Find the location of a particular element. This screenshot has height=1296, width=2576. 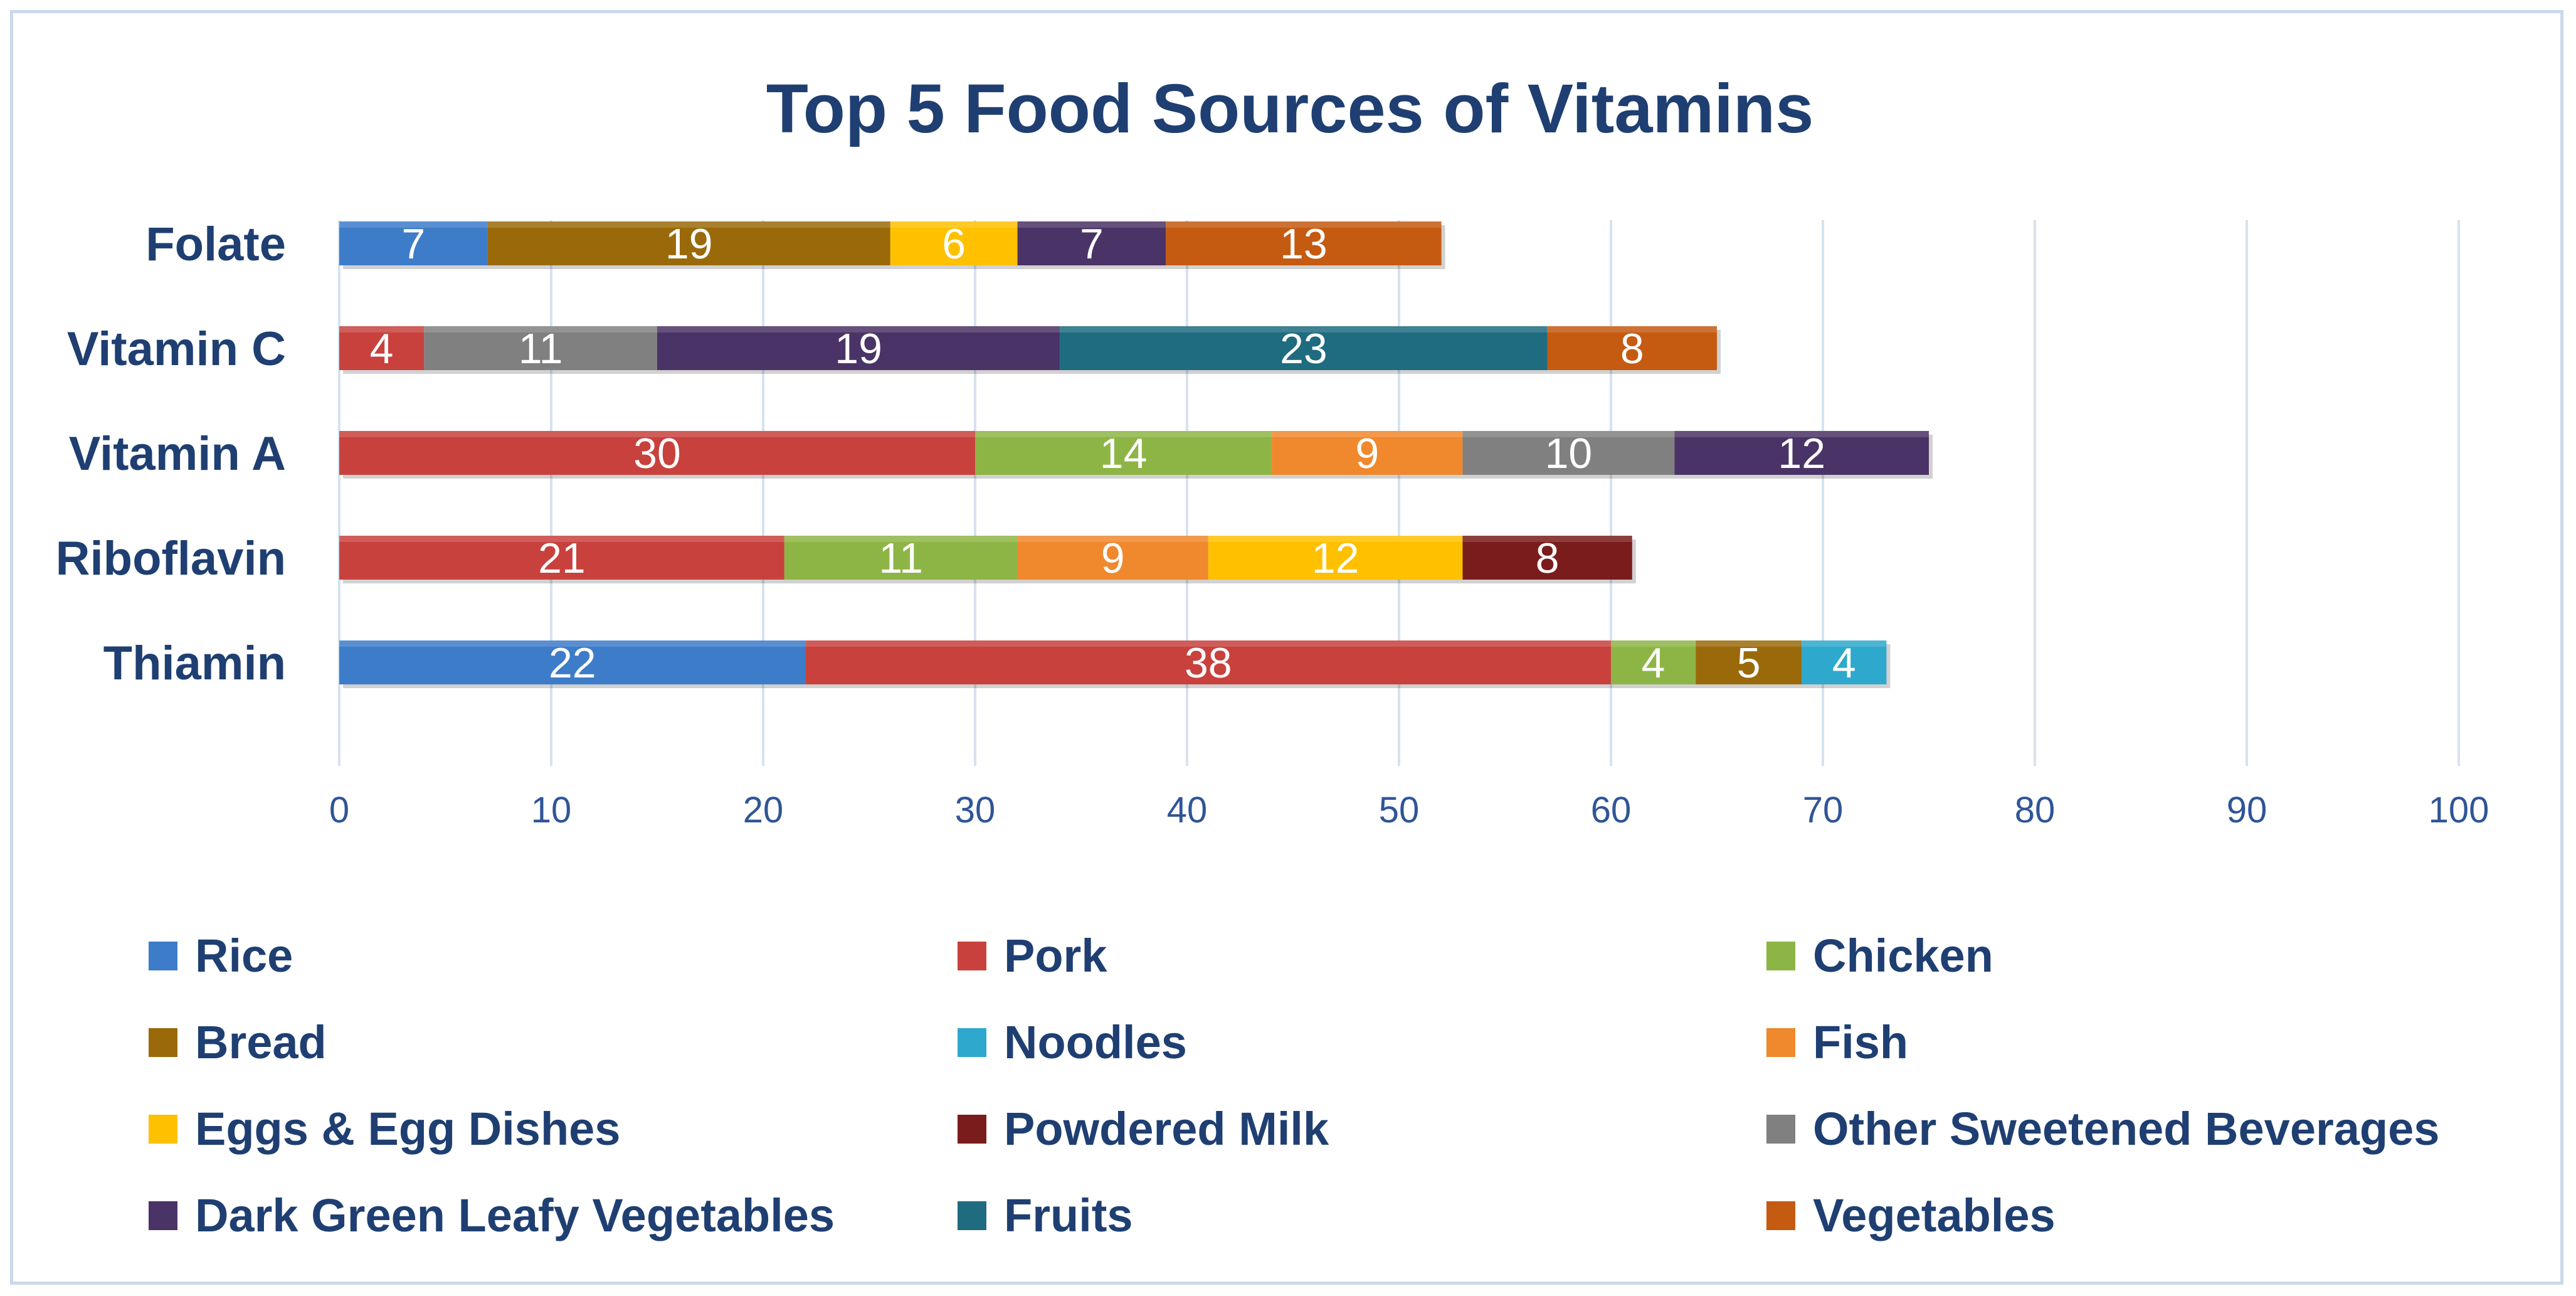

data-label: 13 is located at coordinates (1304, 244).